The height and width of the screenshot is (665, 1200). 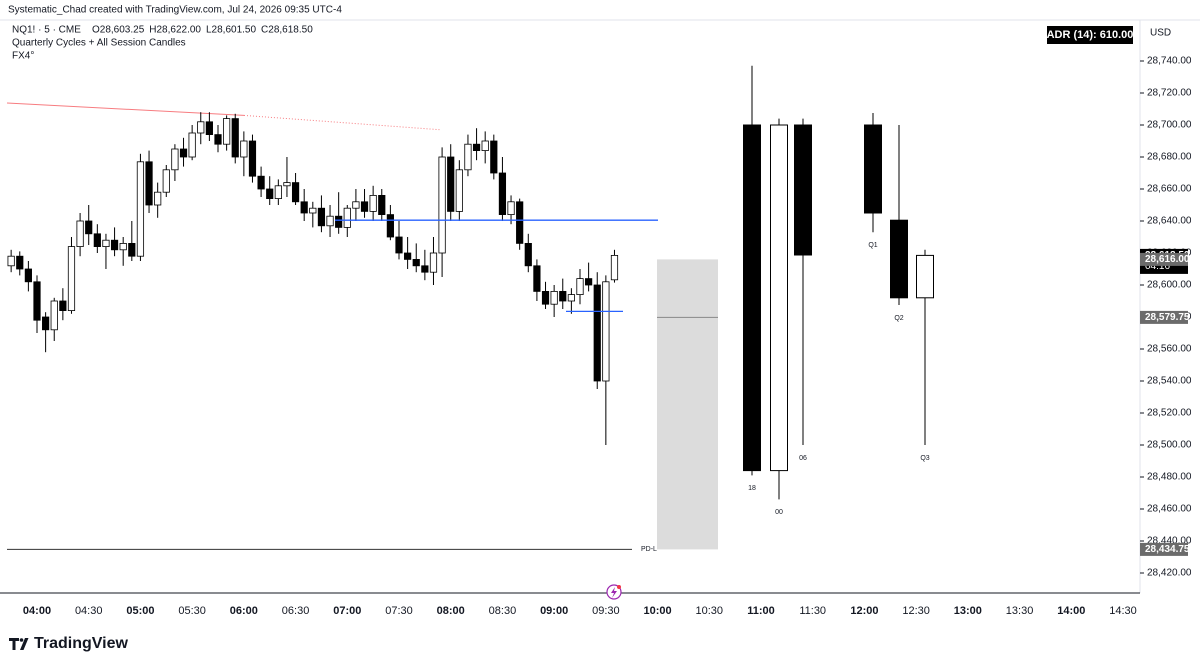 I want to click on session-label: Q3, so click(x=924, y=458).